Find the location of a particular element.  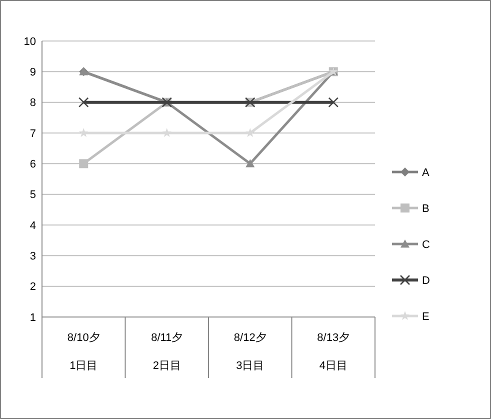

y-tick-label: 10 is located at coordinates (30, 42).